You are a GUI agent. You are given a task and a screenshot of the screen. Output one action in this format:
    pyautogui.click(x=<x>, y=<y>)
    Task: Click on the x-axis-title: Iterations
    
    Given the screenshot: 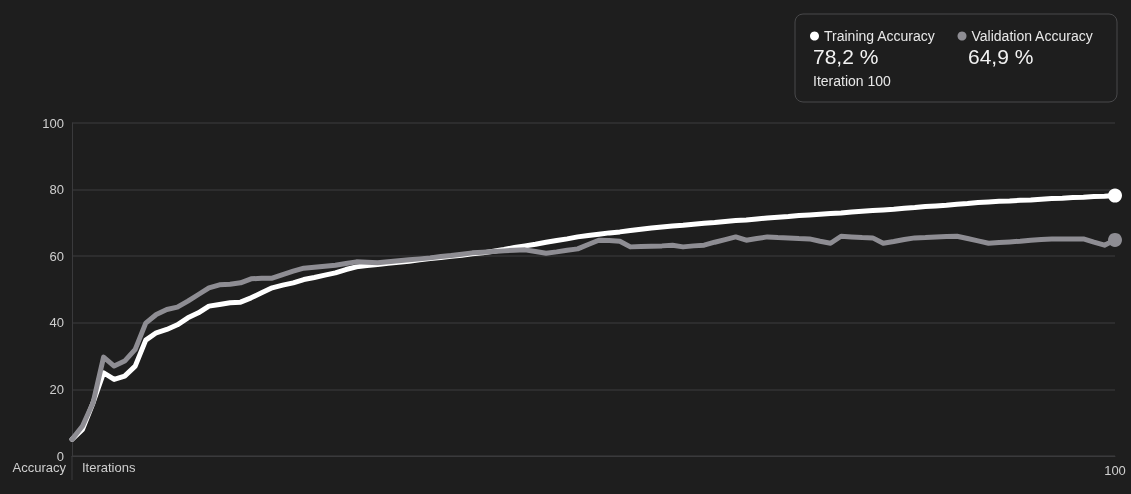 What is the action you would take?
    pyautogui.click(x=109, y=467)
    